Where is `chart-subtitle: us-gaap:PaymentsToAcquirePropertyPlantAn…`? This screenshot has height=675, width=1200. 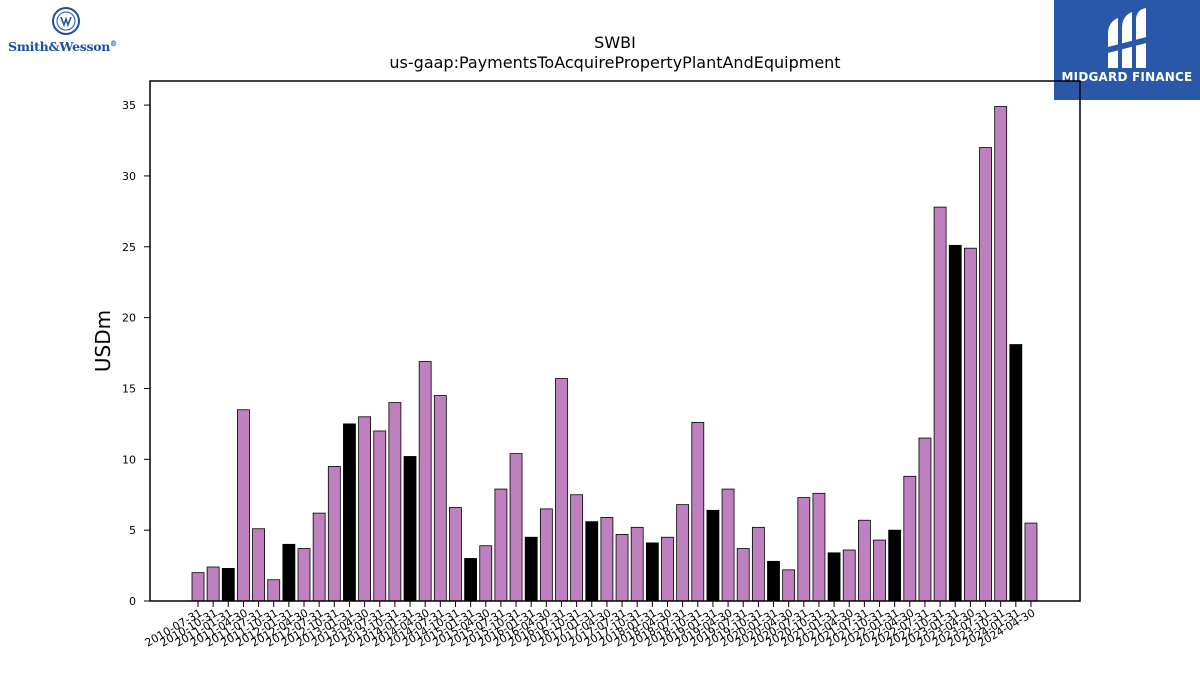
chart-subtitle: us-gaap:PaymentsToAcquirePropertyPlantAn… is located at coordinates (614, 62).